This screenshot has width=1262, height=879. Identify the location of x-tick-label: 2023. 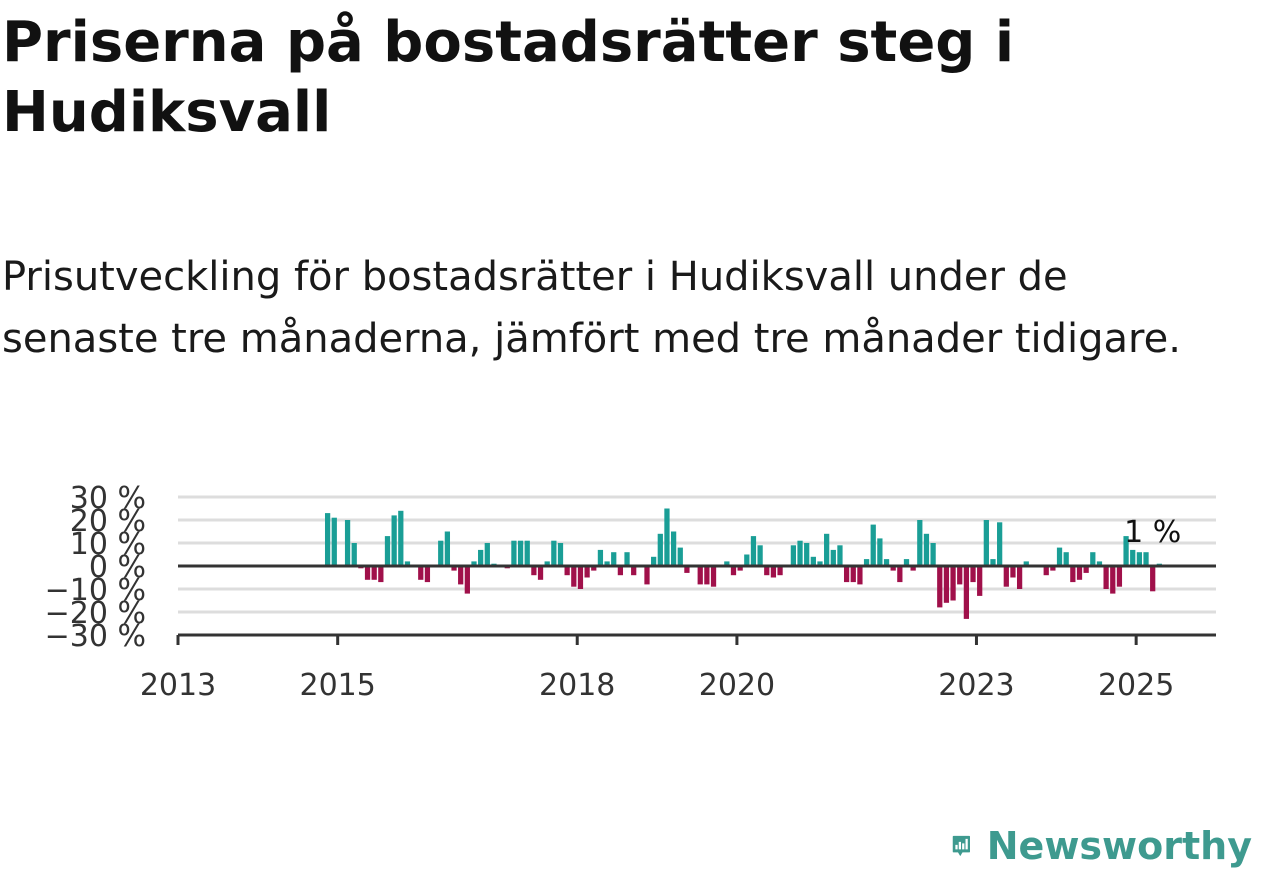
(976, 685).